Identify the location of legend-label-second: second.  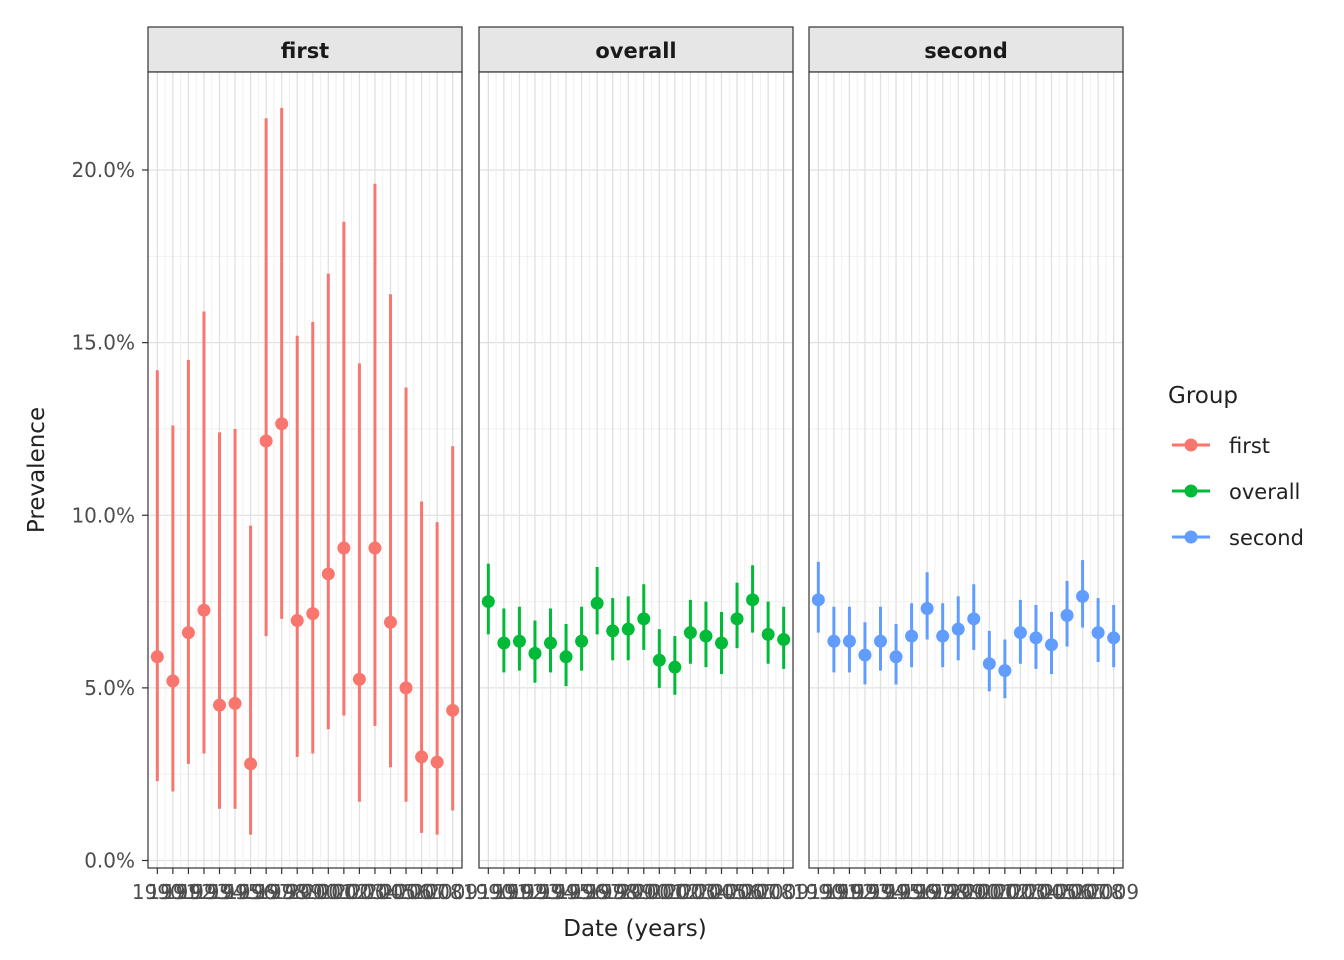
(1266, 538).